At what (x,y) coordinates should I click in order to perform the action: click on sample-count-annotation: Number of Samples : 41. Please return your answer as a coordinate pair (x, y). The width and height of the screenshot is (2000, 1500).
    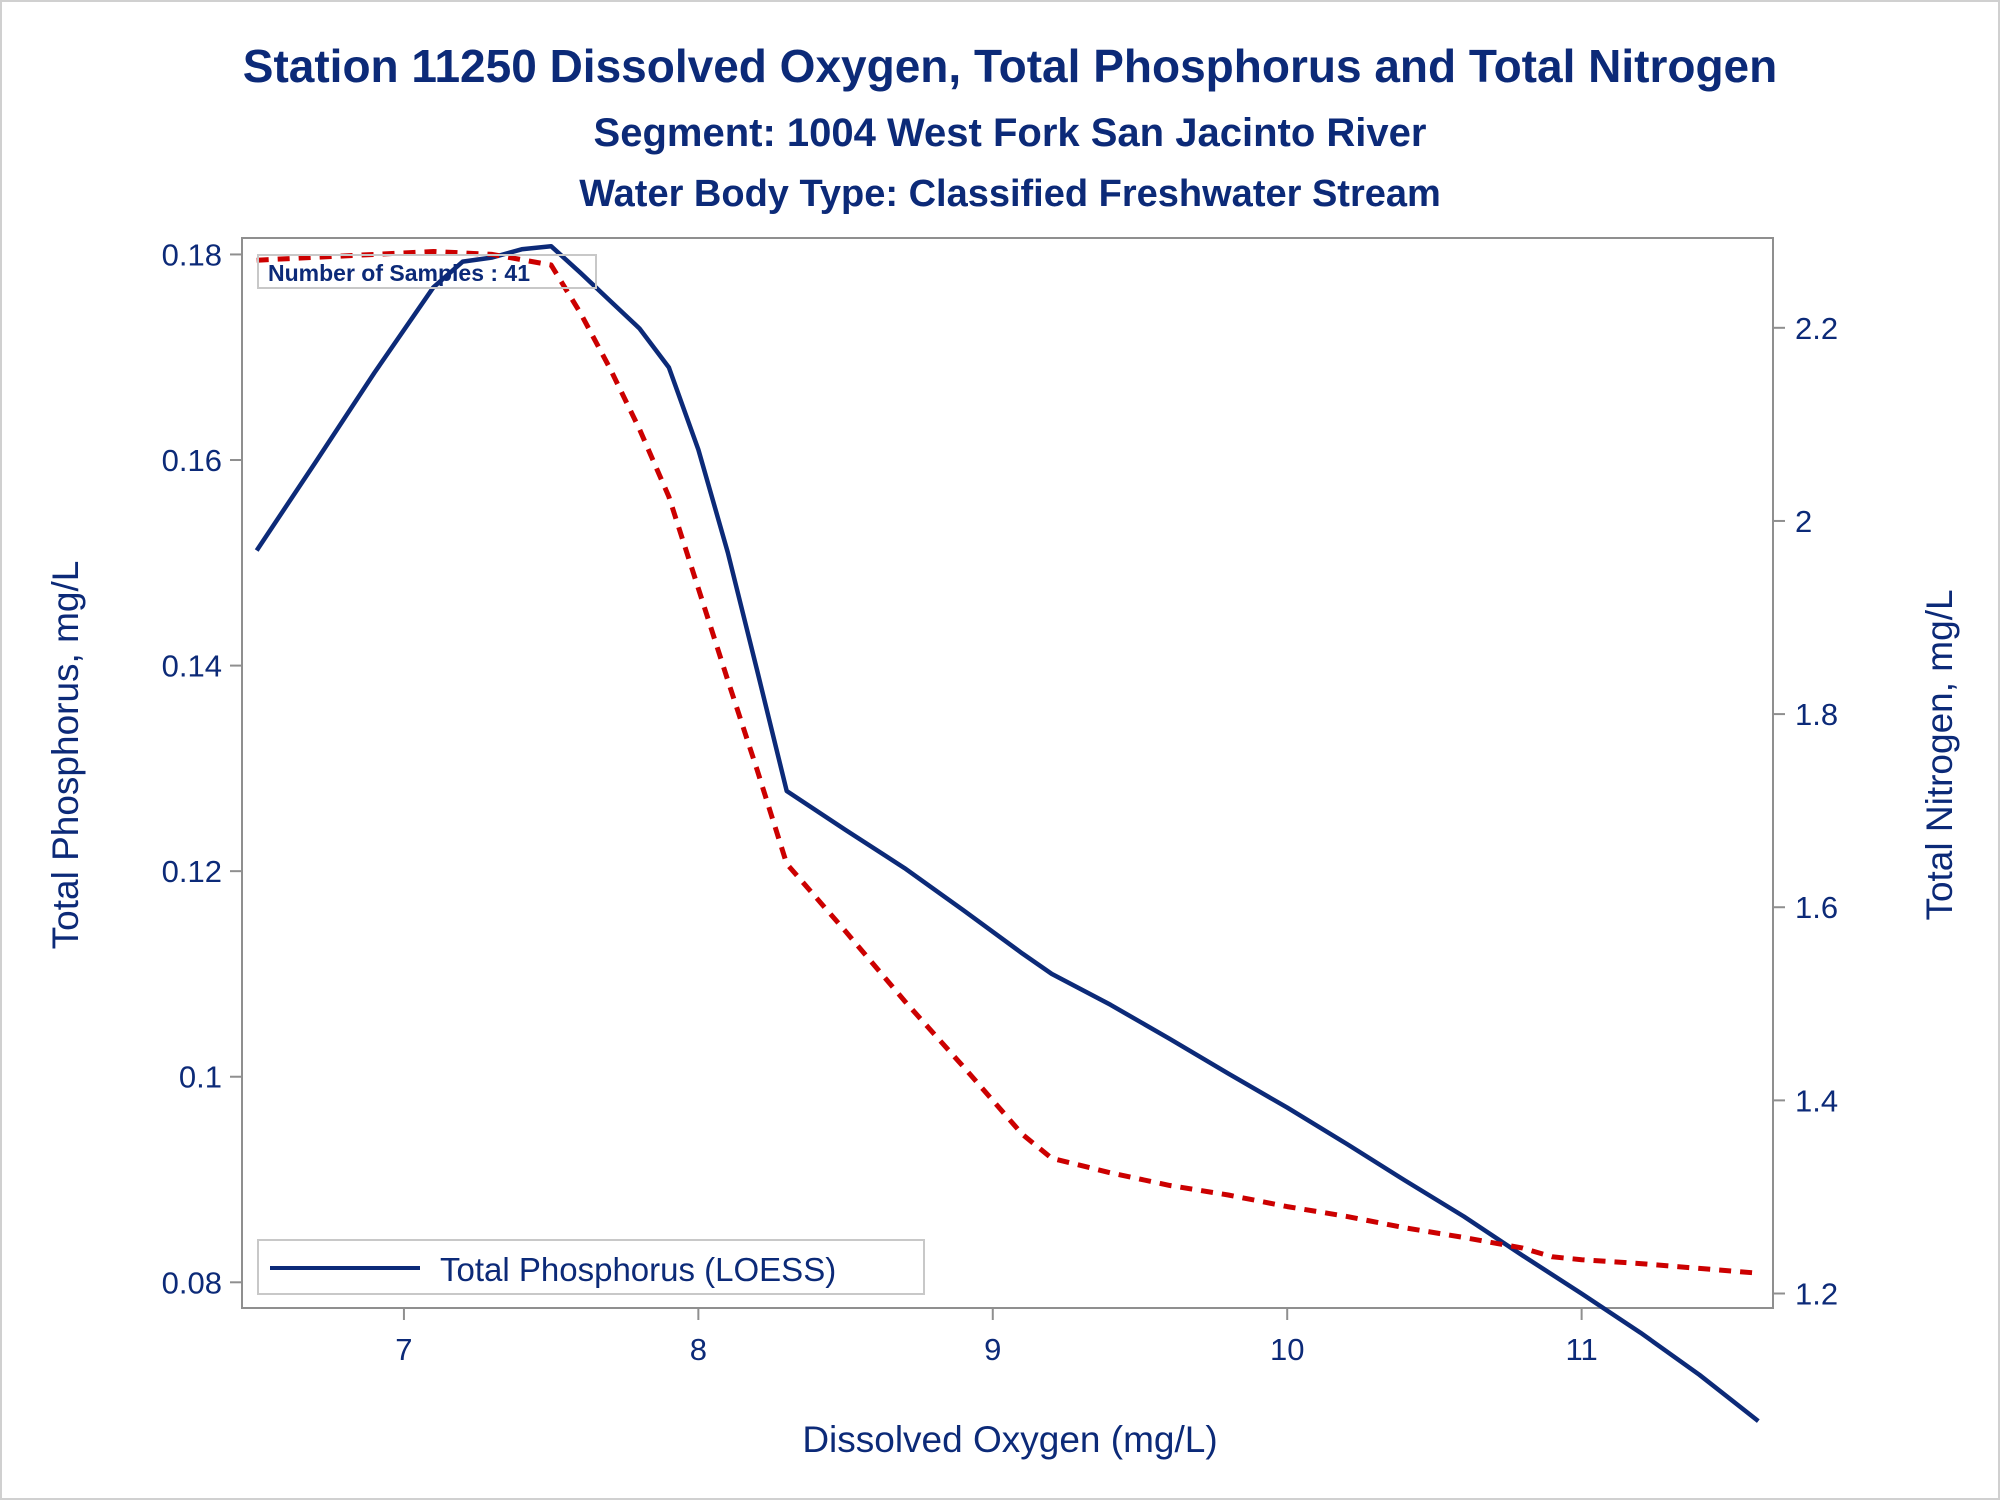
    Looking at the image, I should click on (427, 271).